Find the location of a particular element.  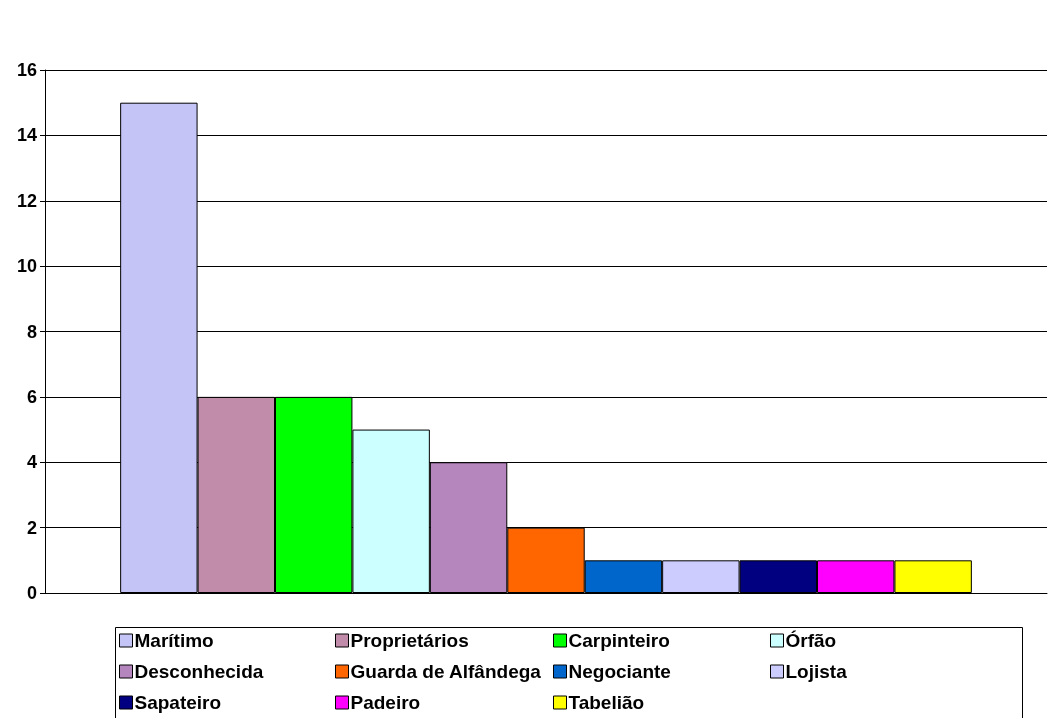

y-tick-label: 10 is located at coordinates (26, 266).